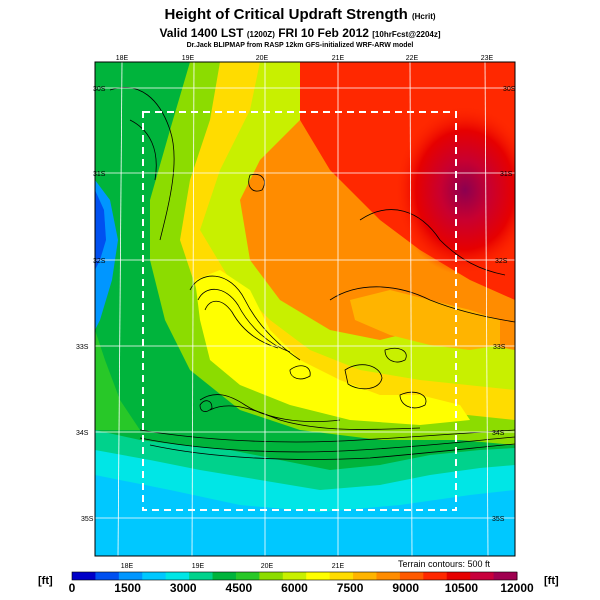 This screenshot has width=600, height=600. Describe the element at coordinates (423, 16) in the screenshot. I see `title-unit: (Hcrit)` at that location.